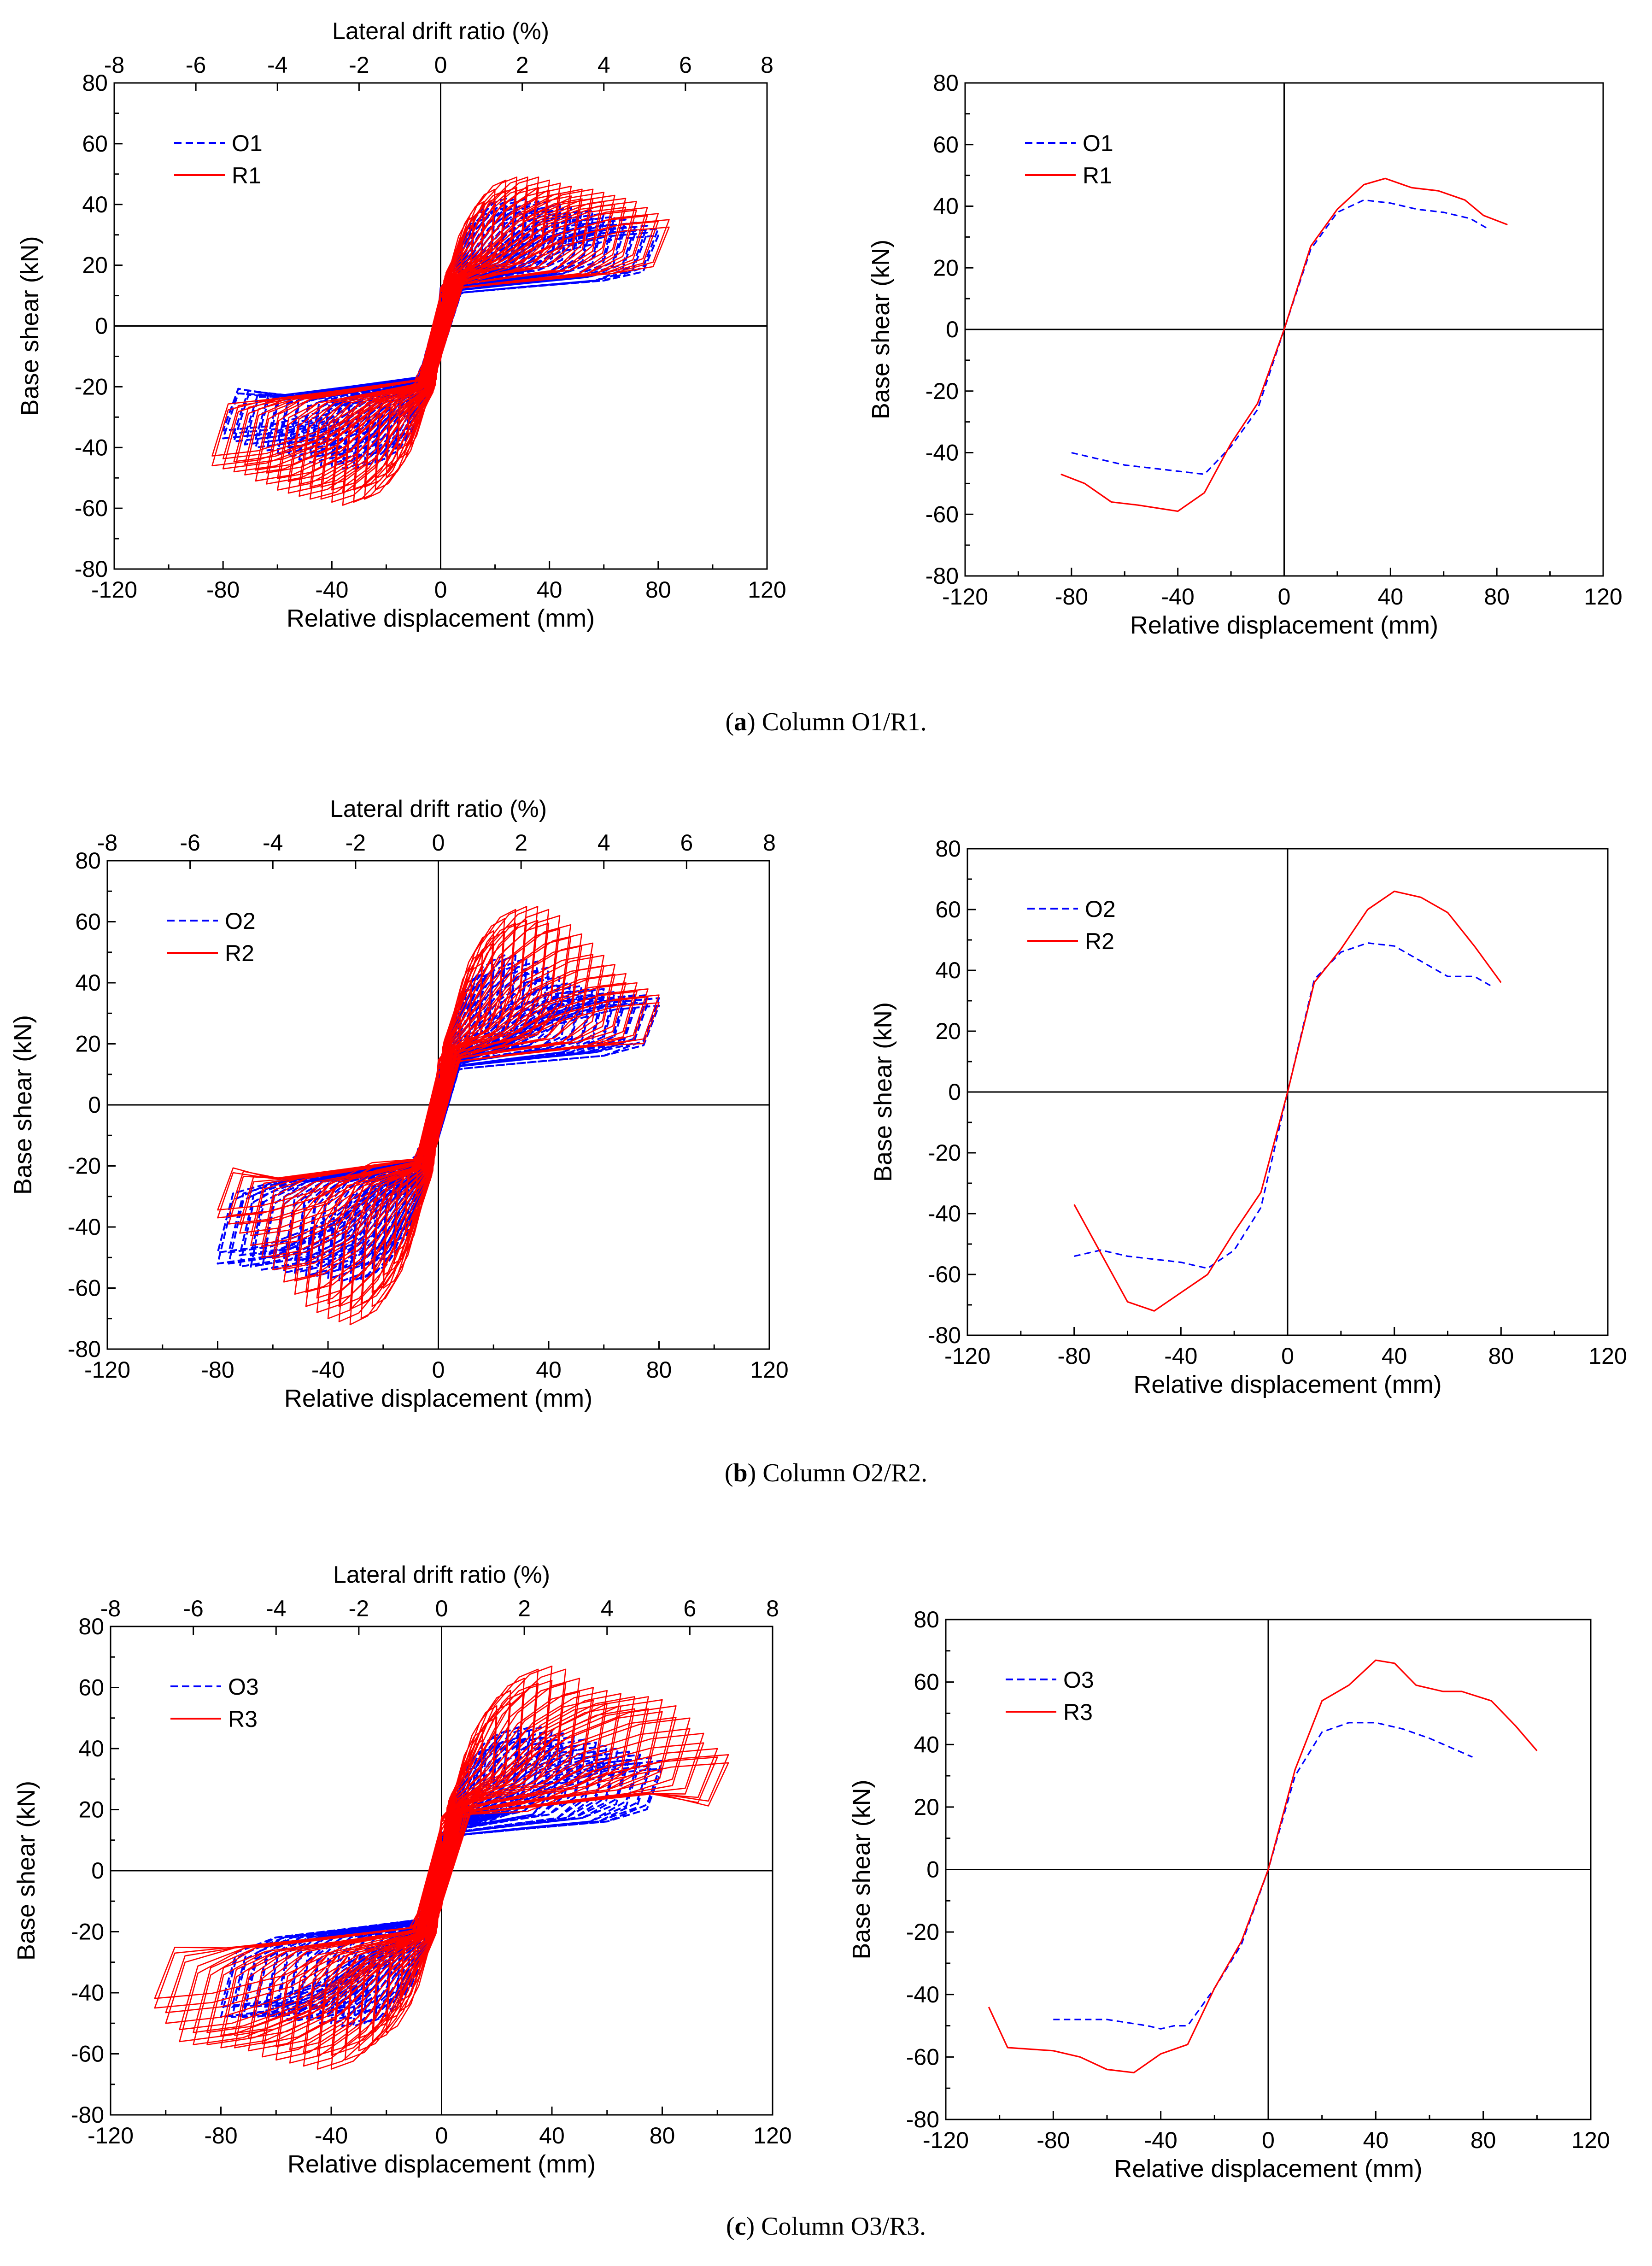  I want to click on caption-a: (a) Column O1/R1., so click(826, 722).